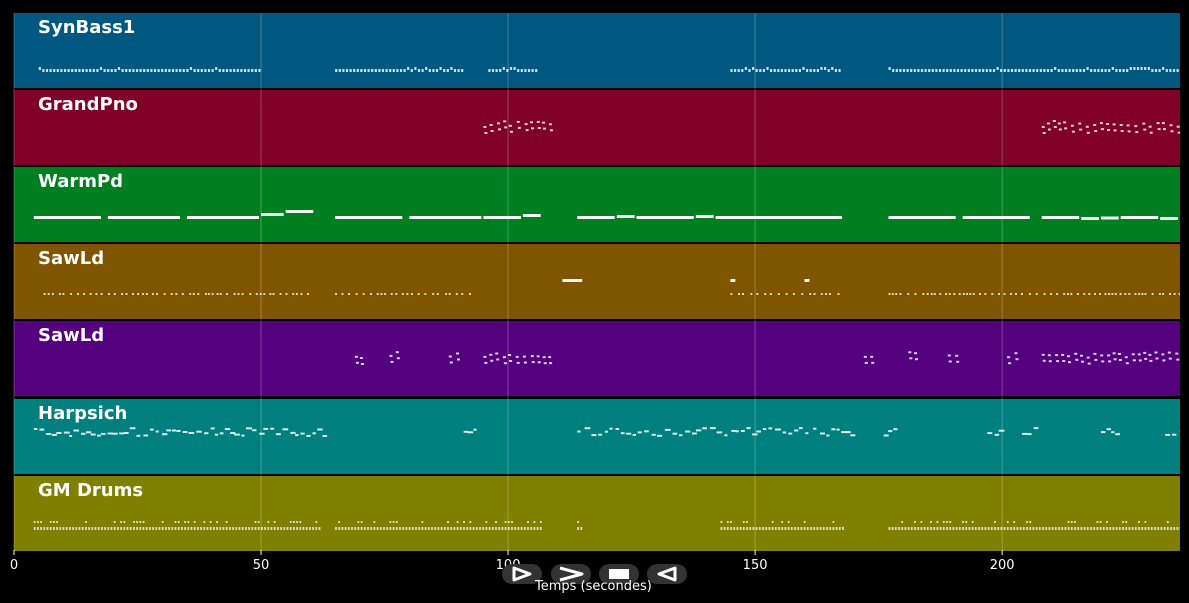 The height and width of the screenshot is (603, 1189). What do you see at coordinates (71, 258) in the screenshot?
I see `track-name: SawLd` at bounding box center [71, 258].